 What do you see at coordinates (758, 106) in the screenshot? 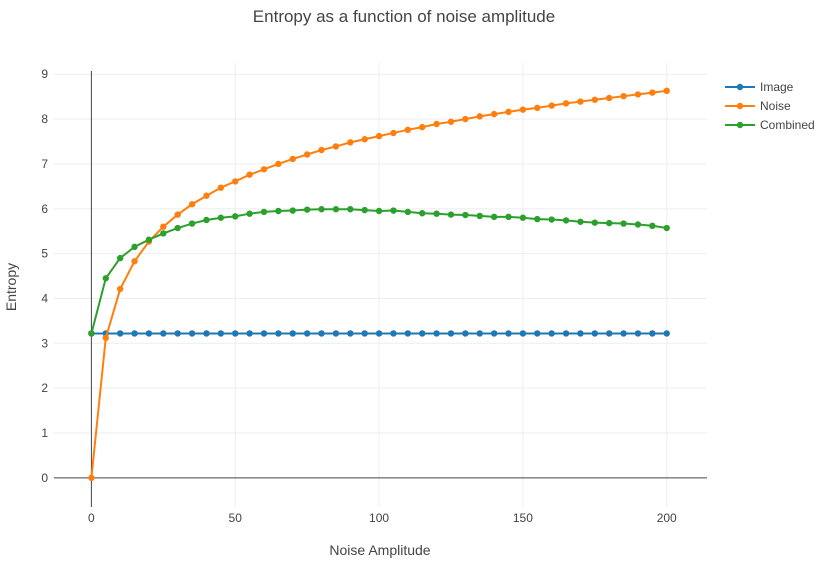
I see `legend-item-noise: Noise` at bounding box center [758, 106].